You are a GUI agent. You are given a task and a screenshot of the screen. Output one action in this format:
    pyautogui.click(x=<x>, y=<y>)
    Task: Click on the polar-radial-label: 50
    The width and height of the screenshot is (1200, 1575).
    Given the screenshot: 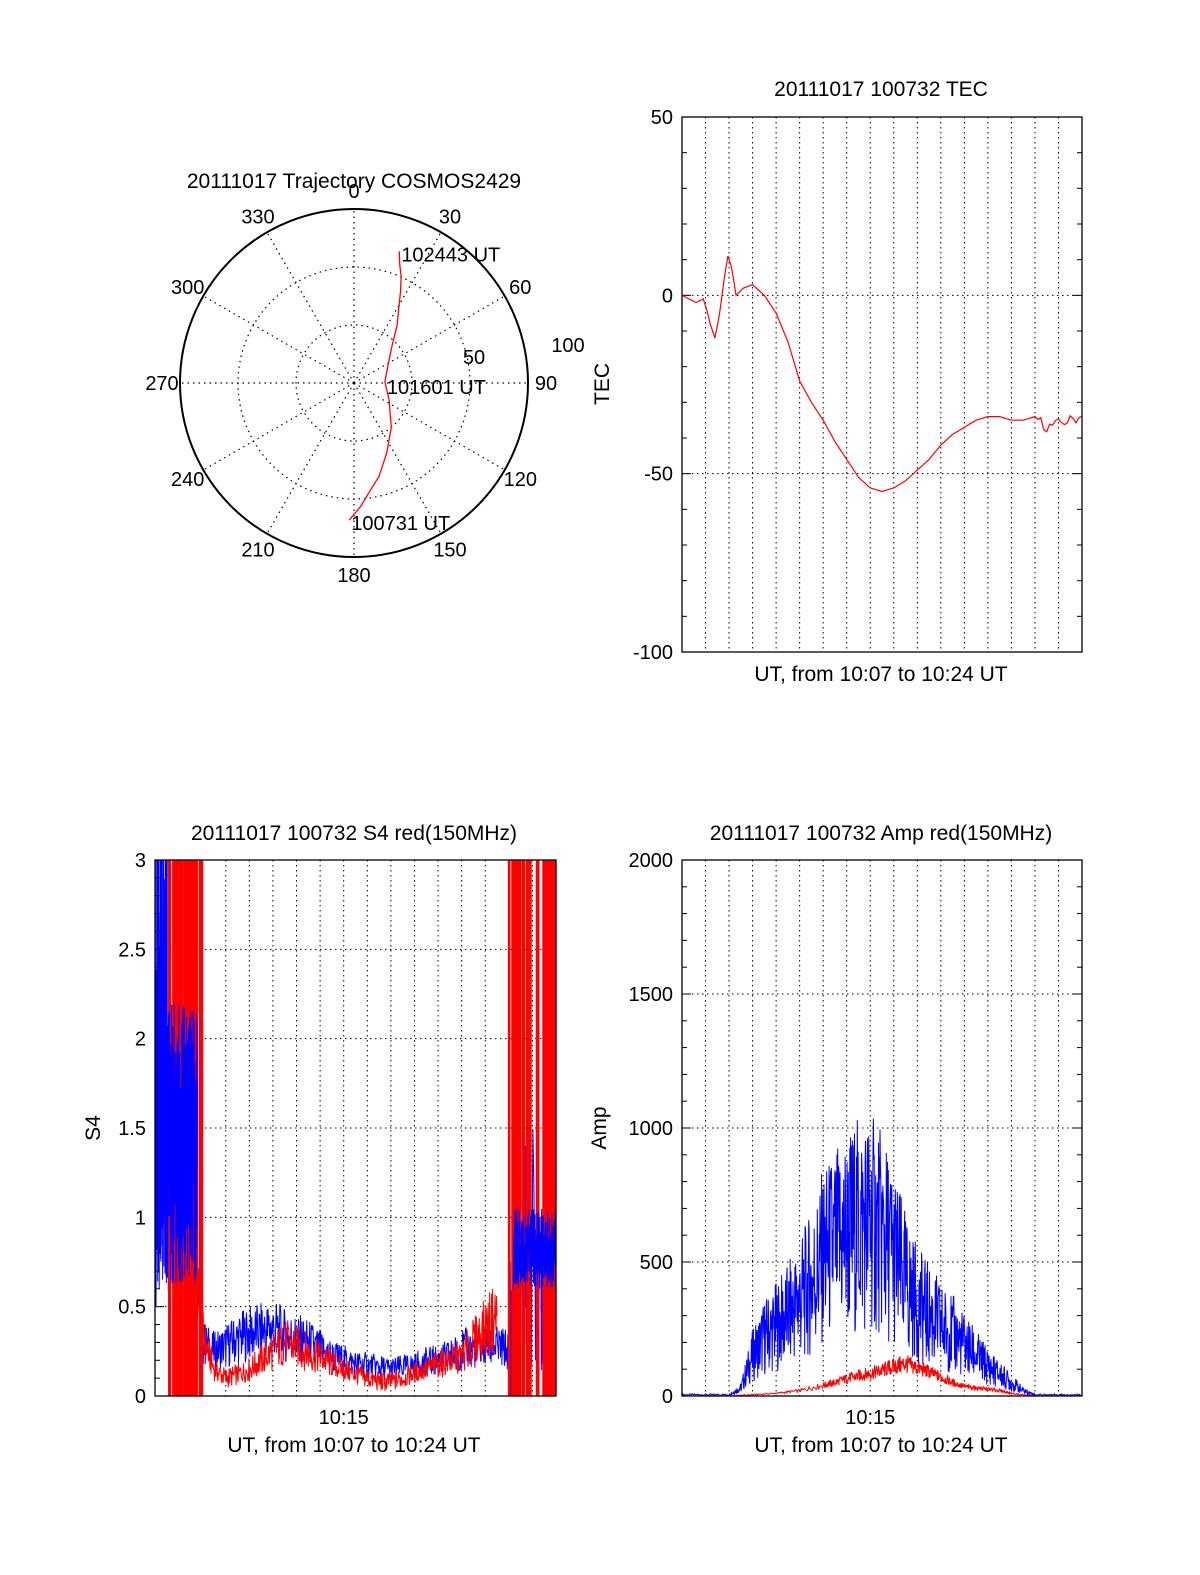 What is the action you would take?
    pyautogui.click(x=474, y=358)
    